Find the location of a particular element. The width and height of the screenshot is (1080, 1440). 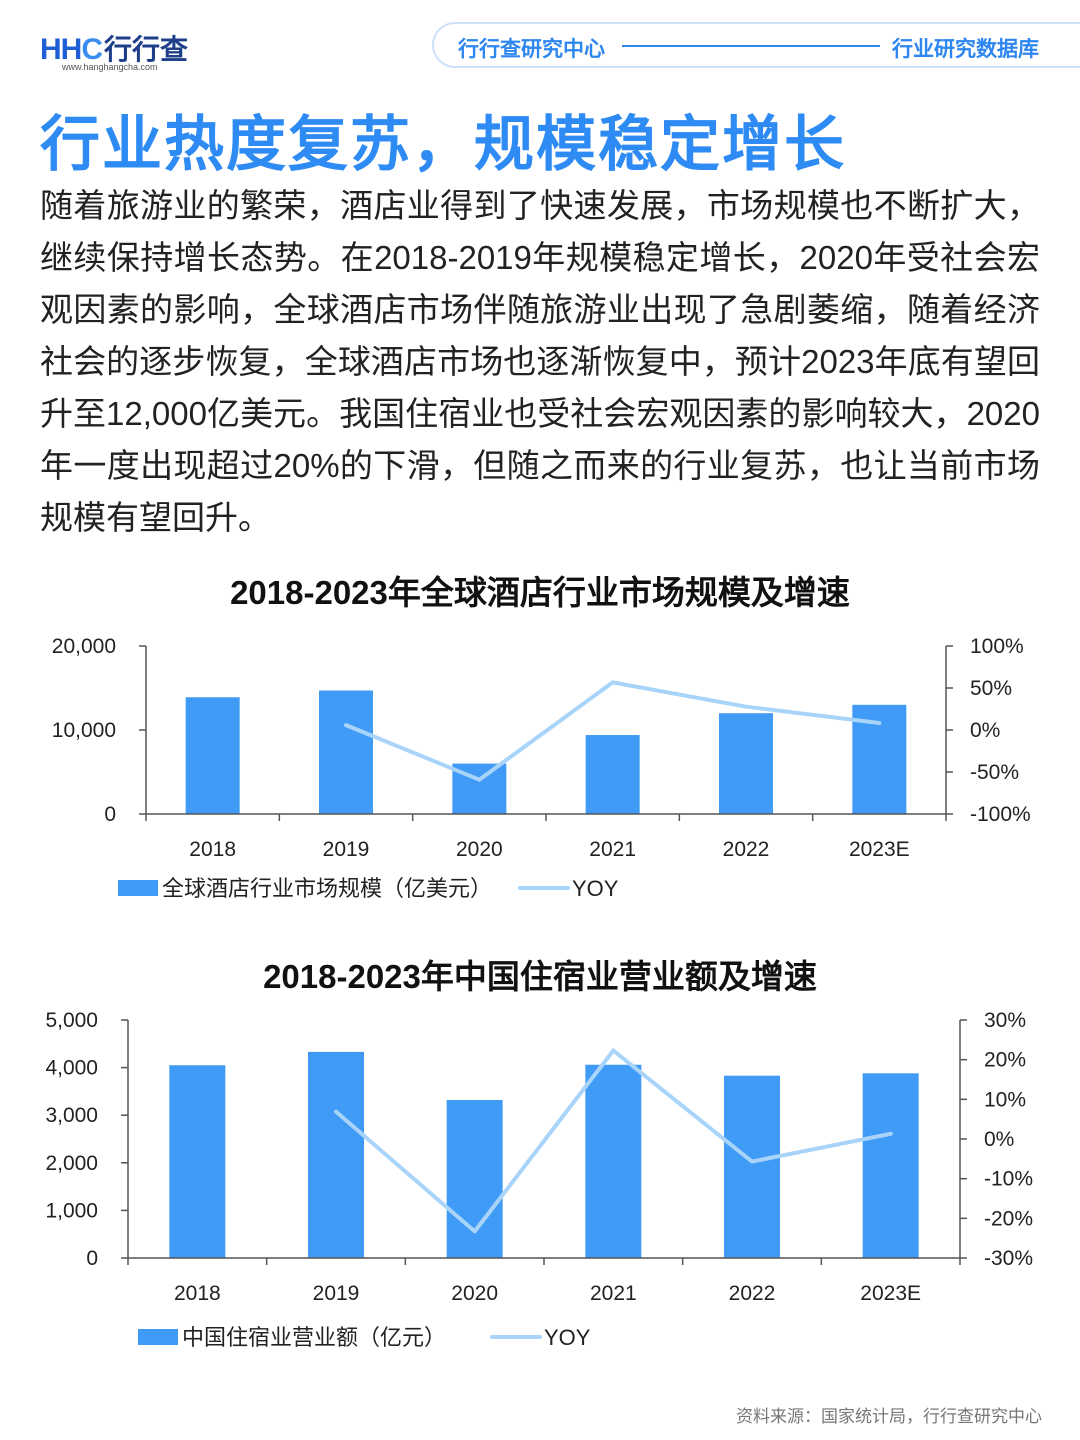

y-left-tick-label: 2,000 is located at coordinates (71, 1163).